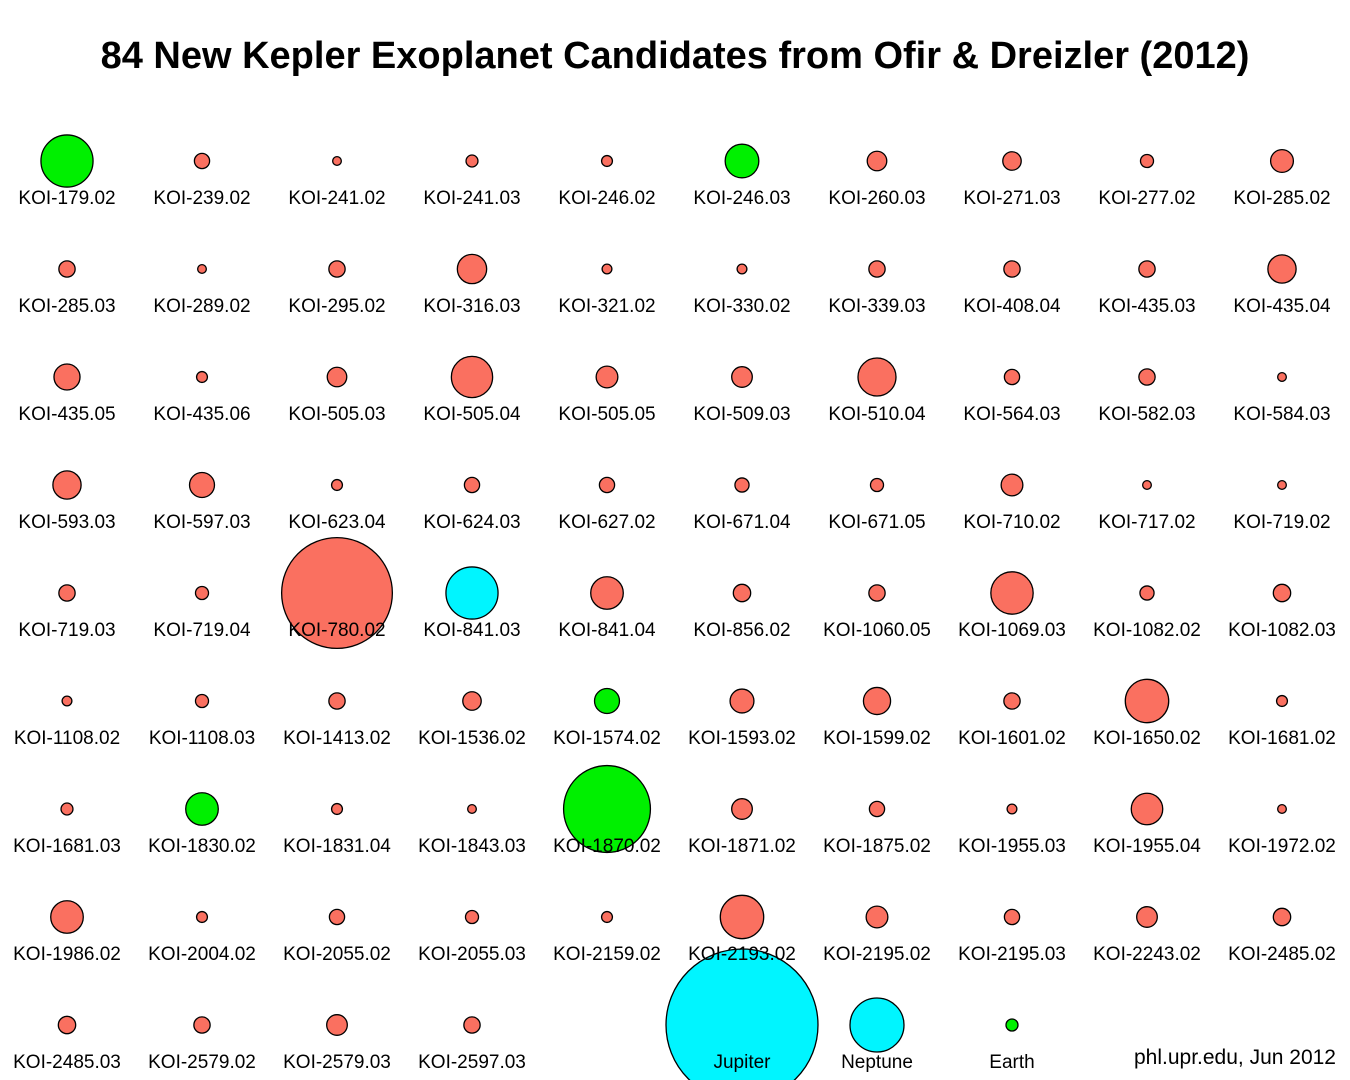 Image resolution: width=1350 pixels, height=1080 pixels. I want to click on planet-label-koi-509-03: KOI-509.03, so click(741, 414).